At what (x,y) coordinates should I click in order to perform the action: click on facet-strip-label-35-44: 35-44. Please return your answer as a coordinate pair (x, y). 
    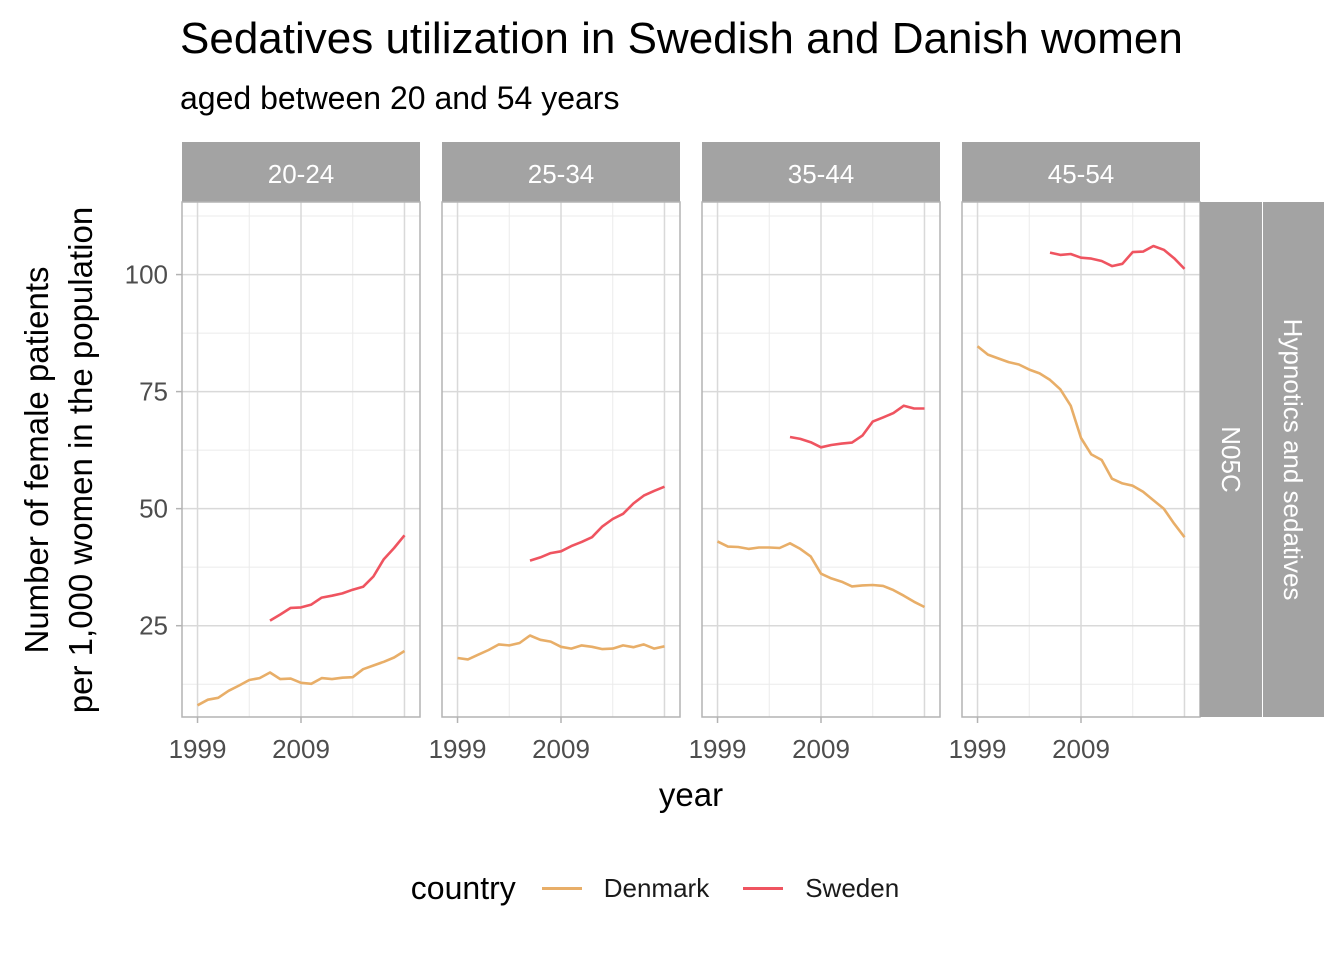
    Looking at the image, I should click on (821, 174).